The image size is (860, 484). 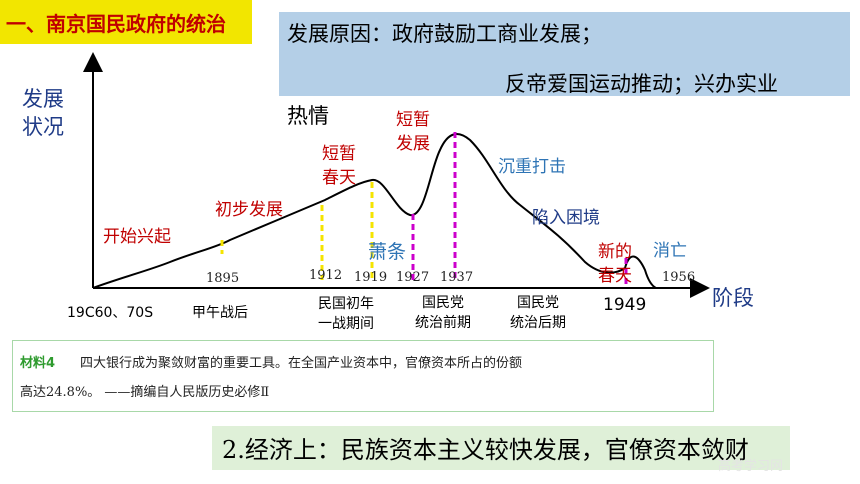 I want to click on stage-start: 开始兴起, so click(x=137, y=237).